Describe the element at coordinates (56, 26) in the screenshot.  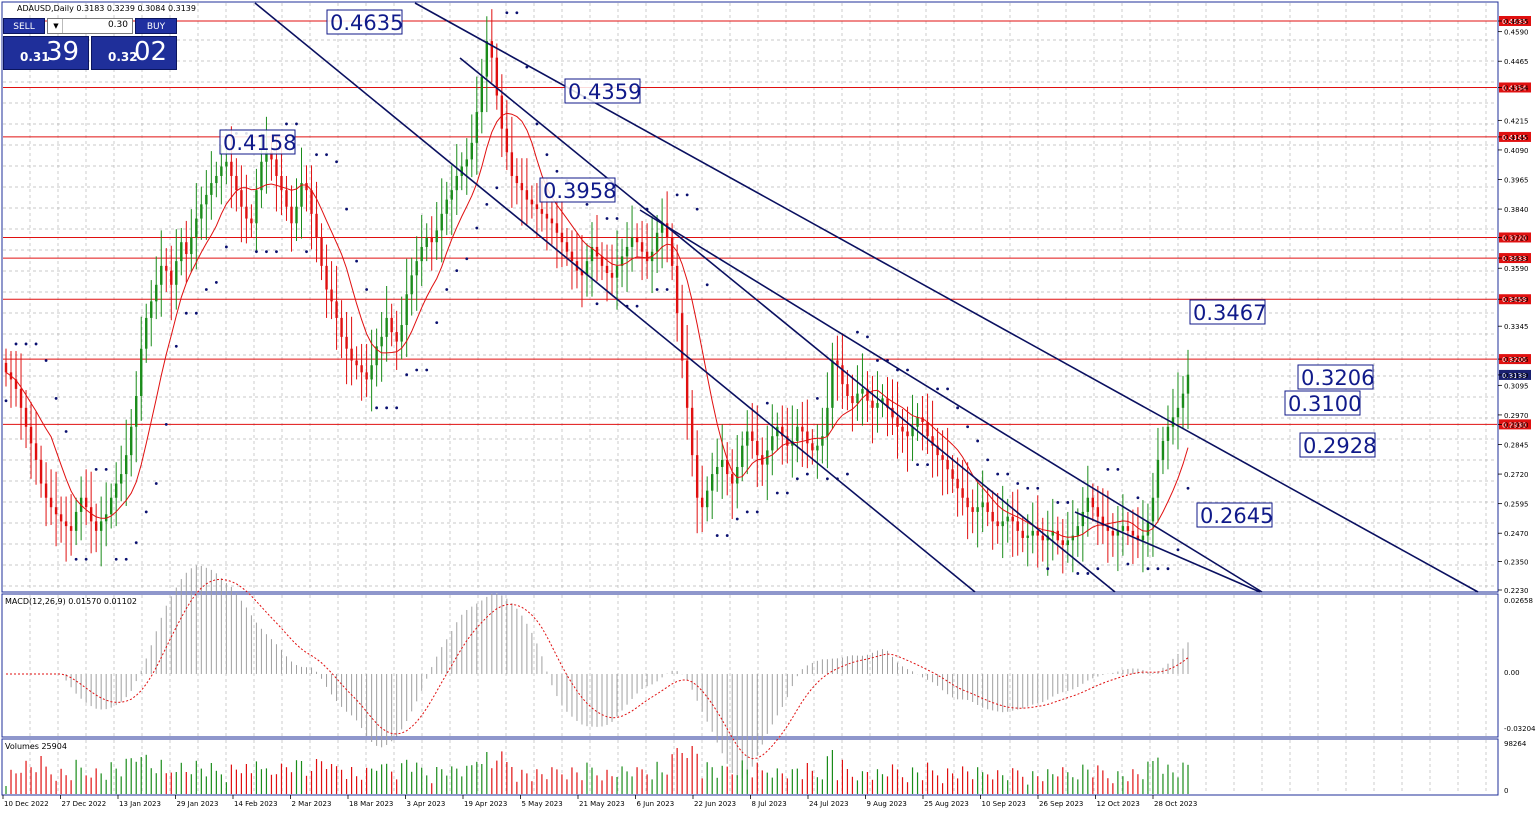
I see `chevron-down-icon: ▼` at that location.